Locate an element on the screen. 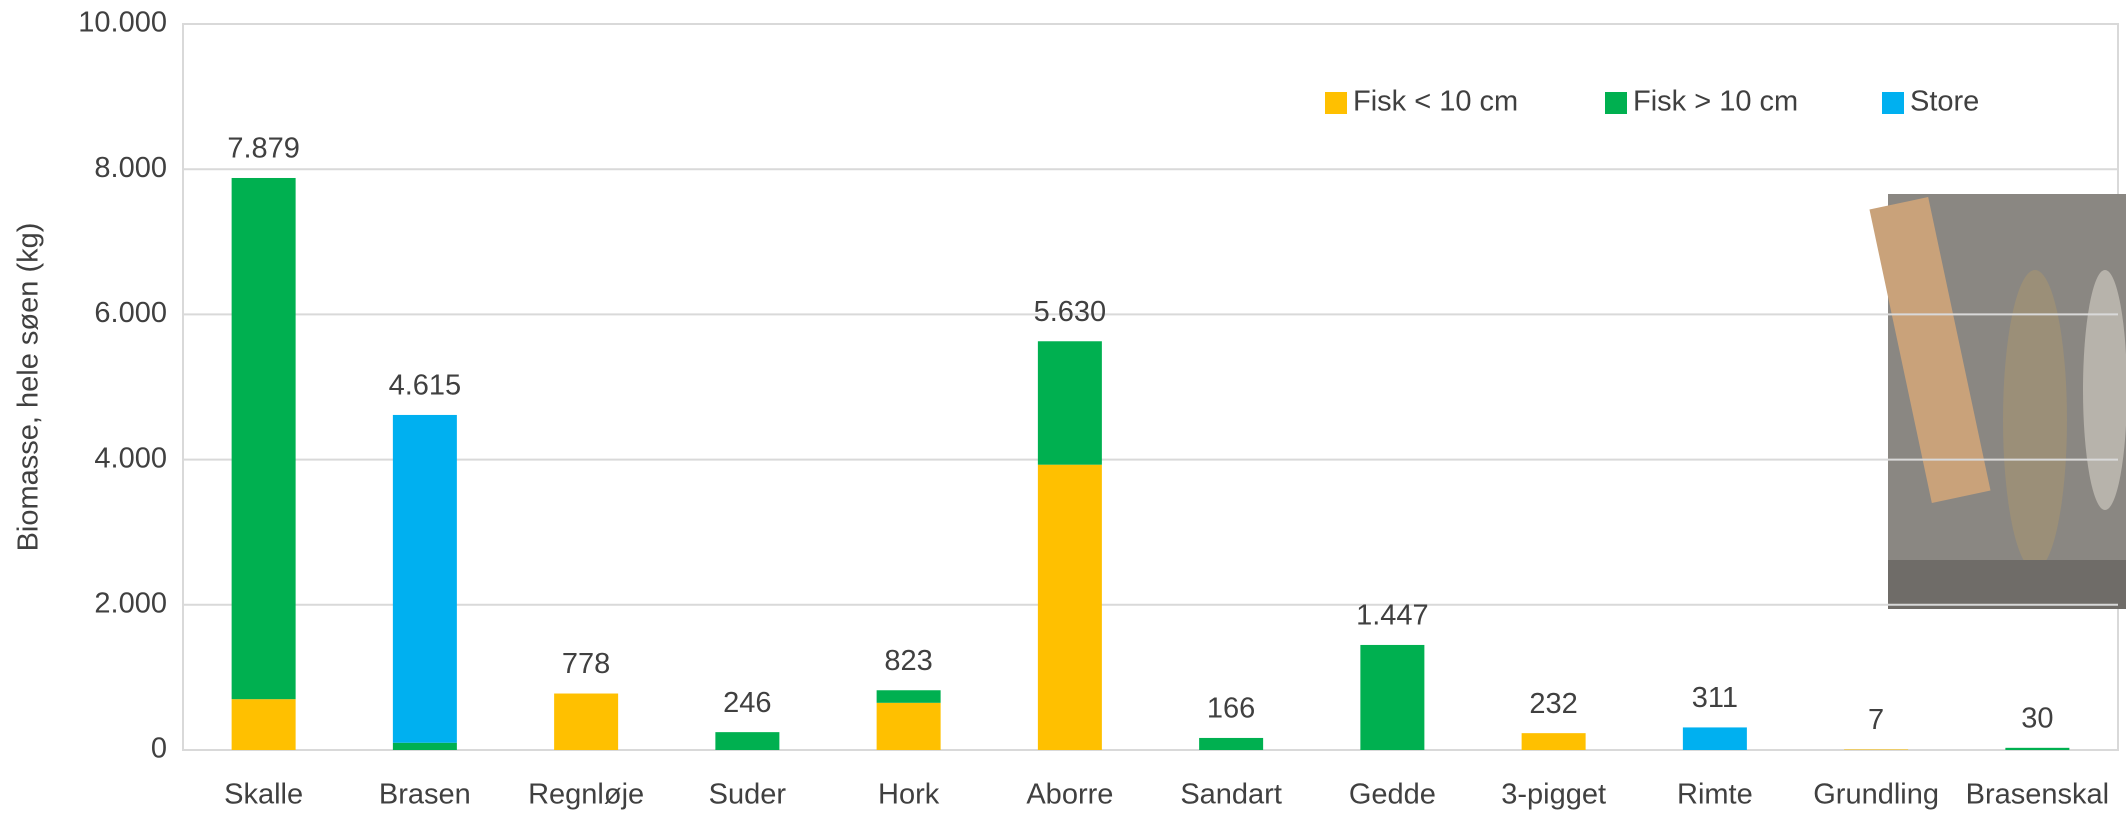  x-tick-label: Hork is located at coordinates (909, 795).